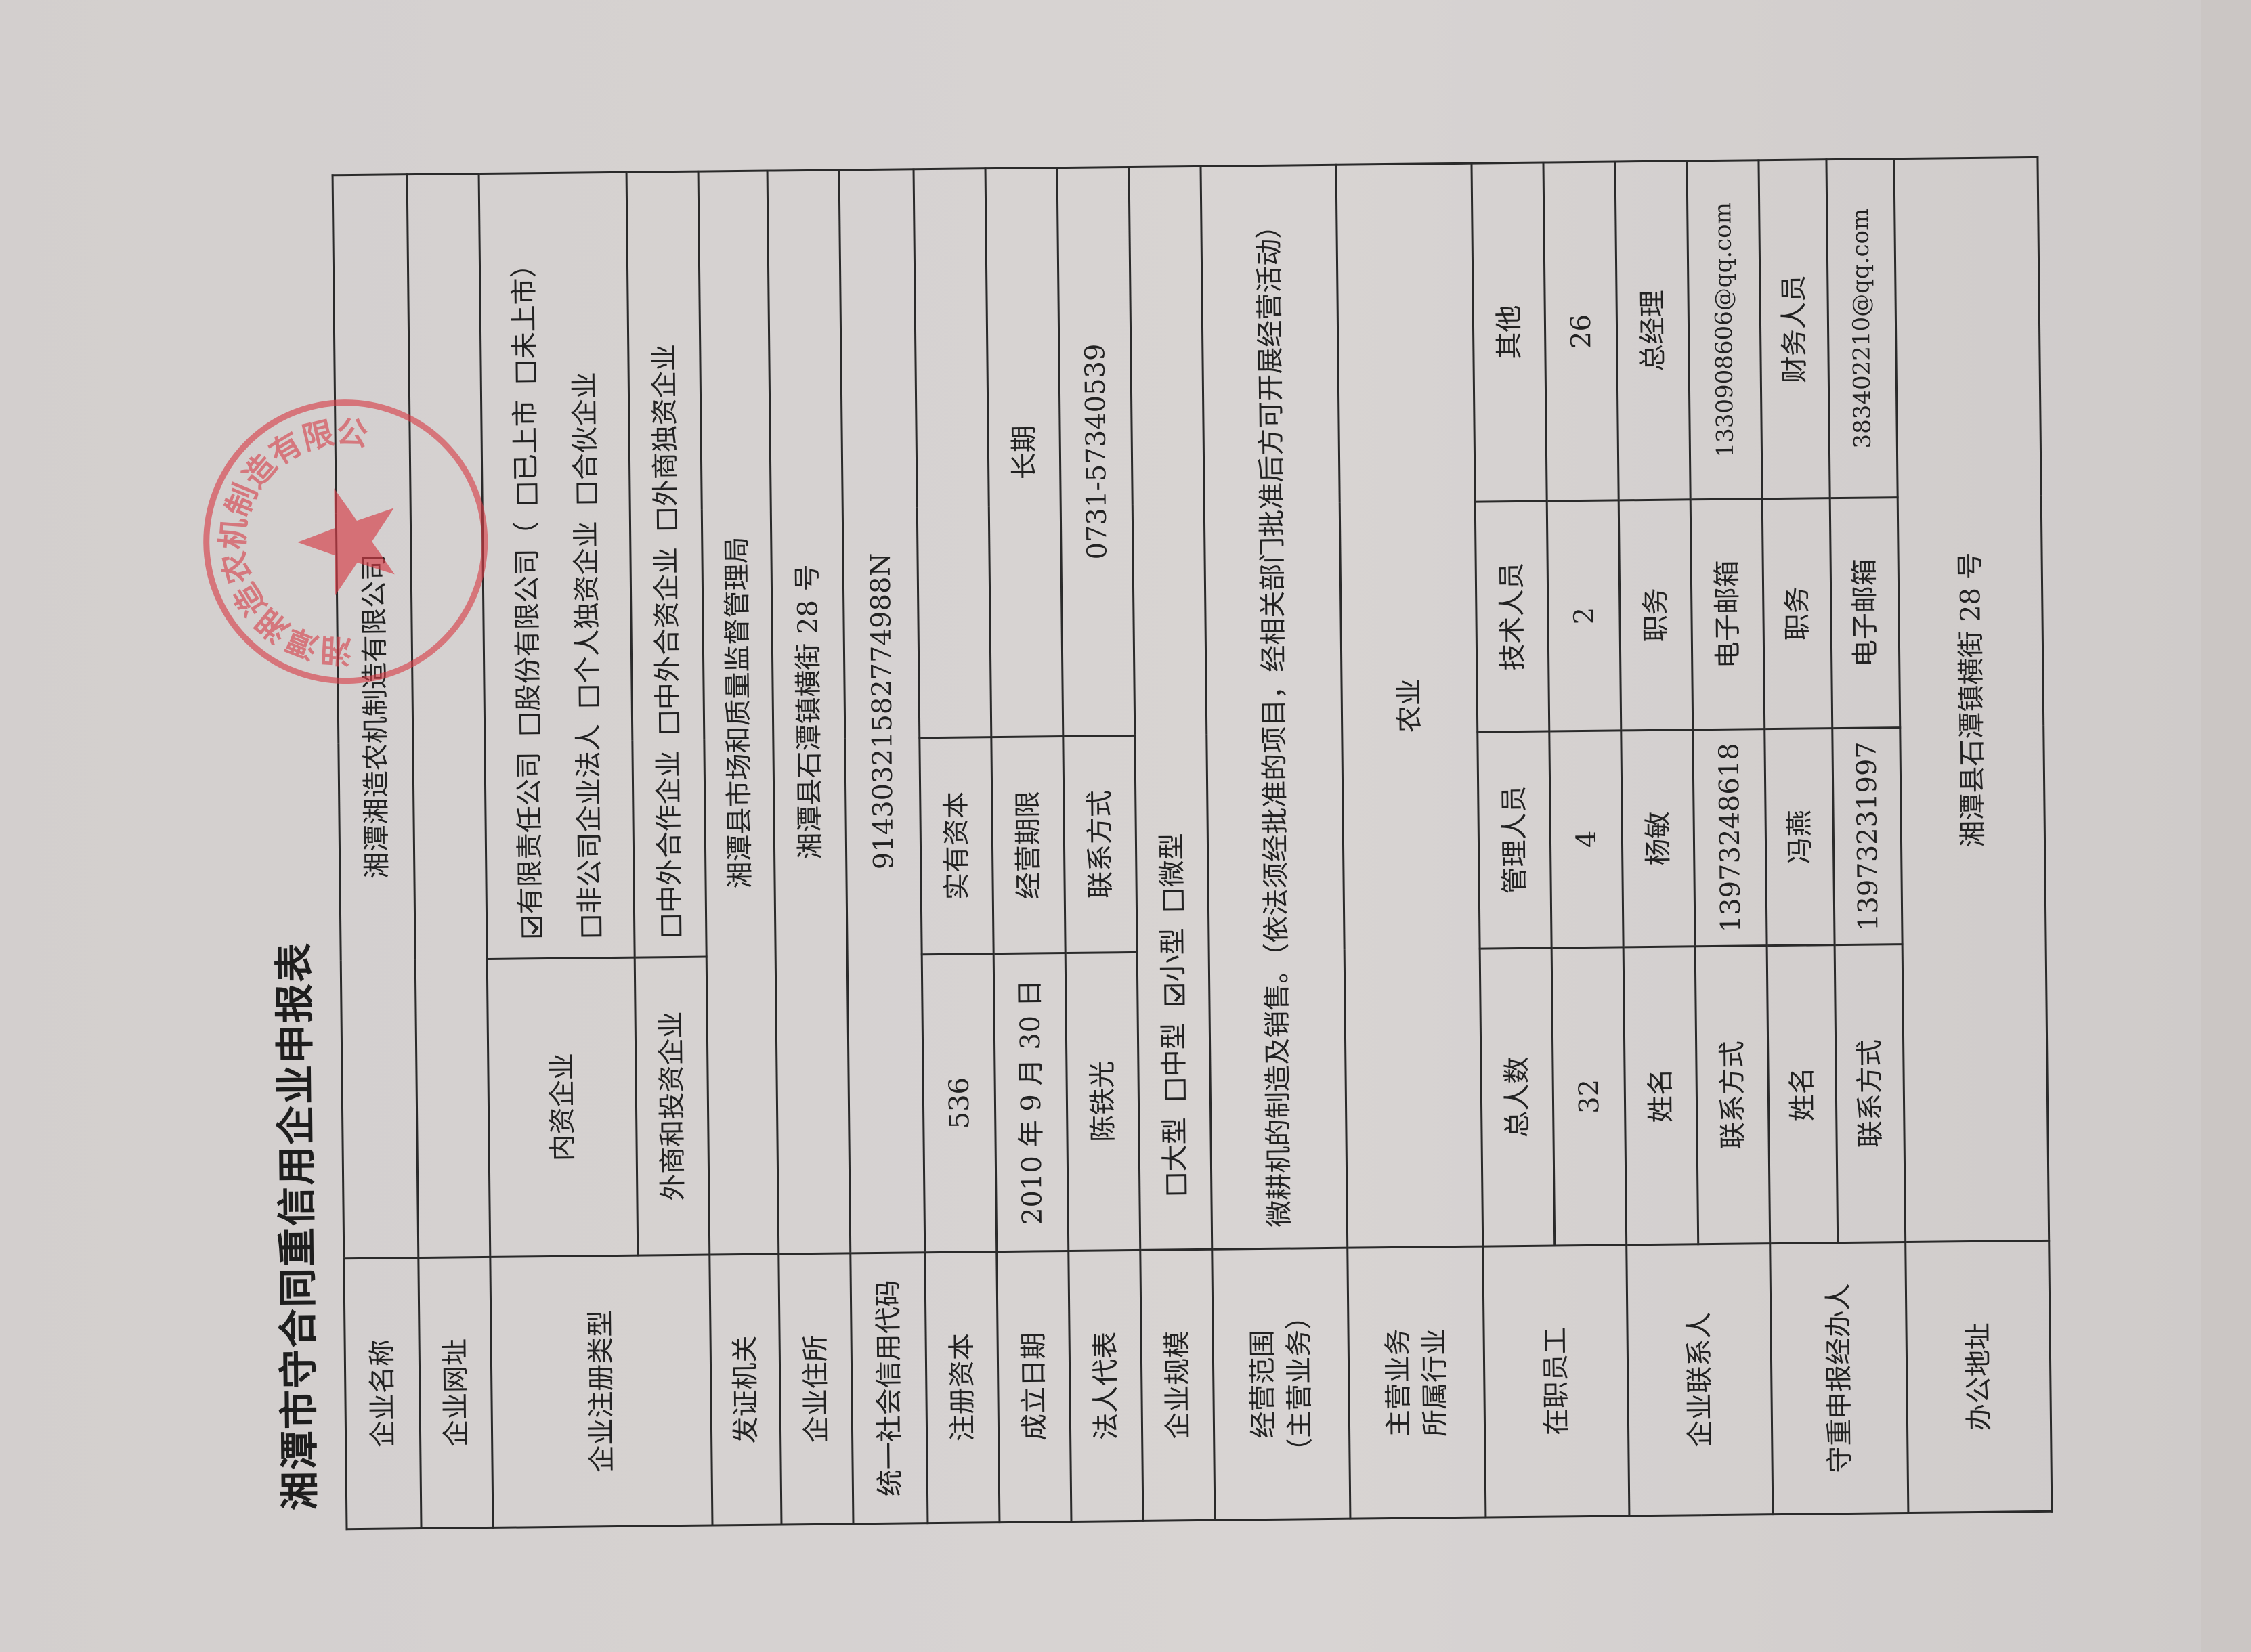 This screenshot has width=2251, height=1652. I want to click on label-sub: 所属行业, so click(1435, 1382).